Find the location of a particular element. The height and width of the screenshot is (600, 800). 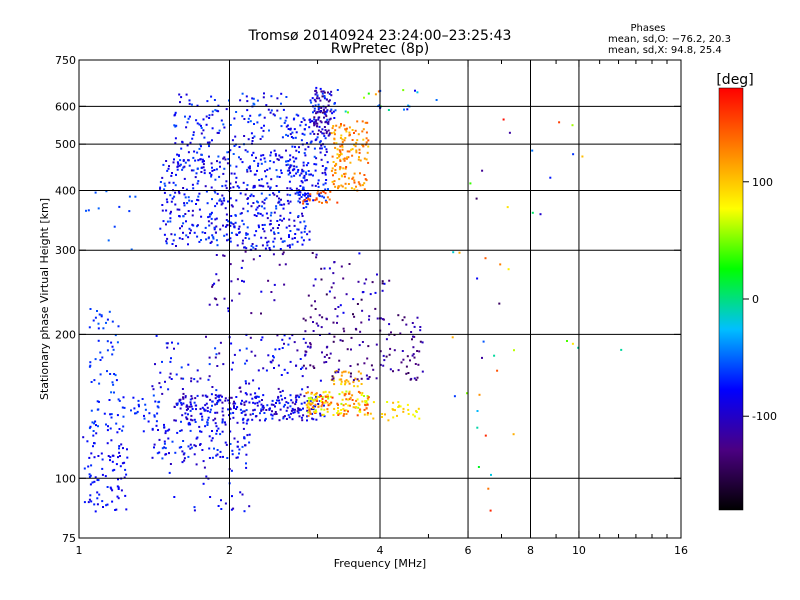

y-tick-label: 75 is located at coordinates (69, 538).